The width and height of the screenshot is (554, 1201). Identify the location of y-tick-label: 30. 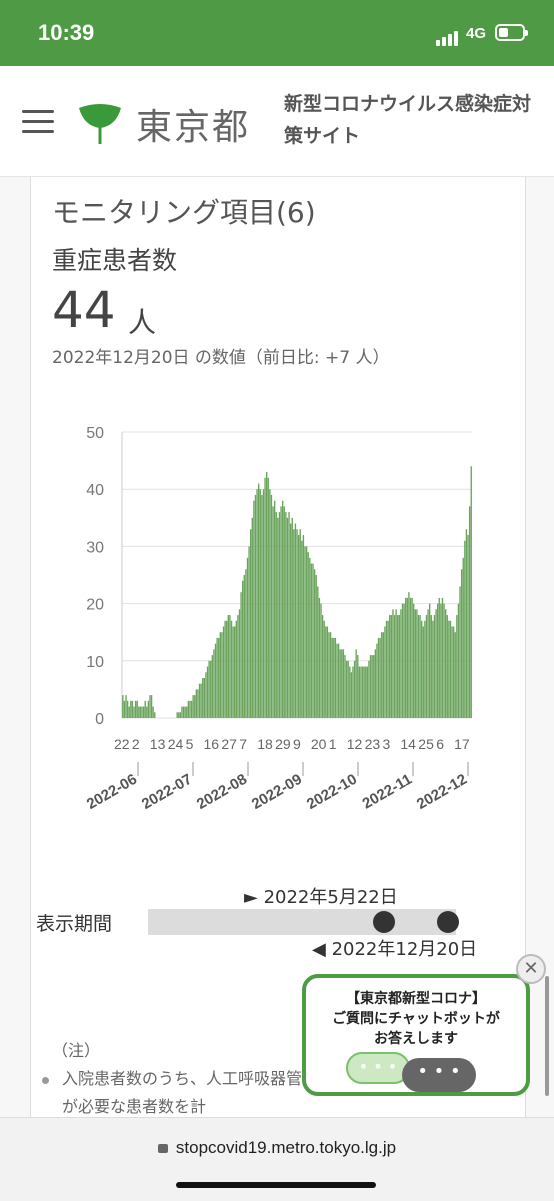
(95, 547).